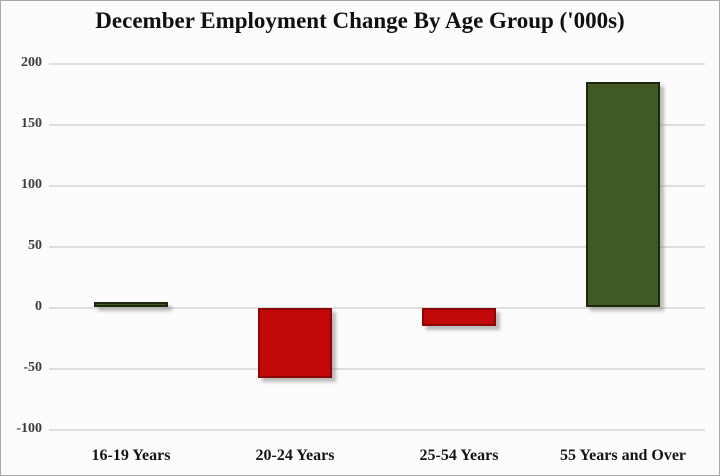 The width and height of the screenshot is (720, 476). What do you see at coordinates (31, 184) in the screenshot?
I see `y-tick-label: 100` at bounding box center [31, 184].